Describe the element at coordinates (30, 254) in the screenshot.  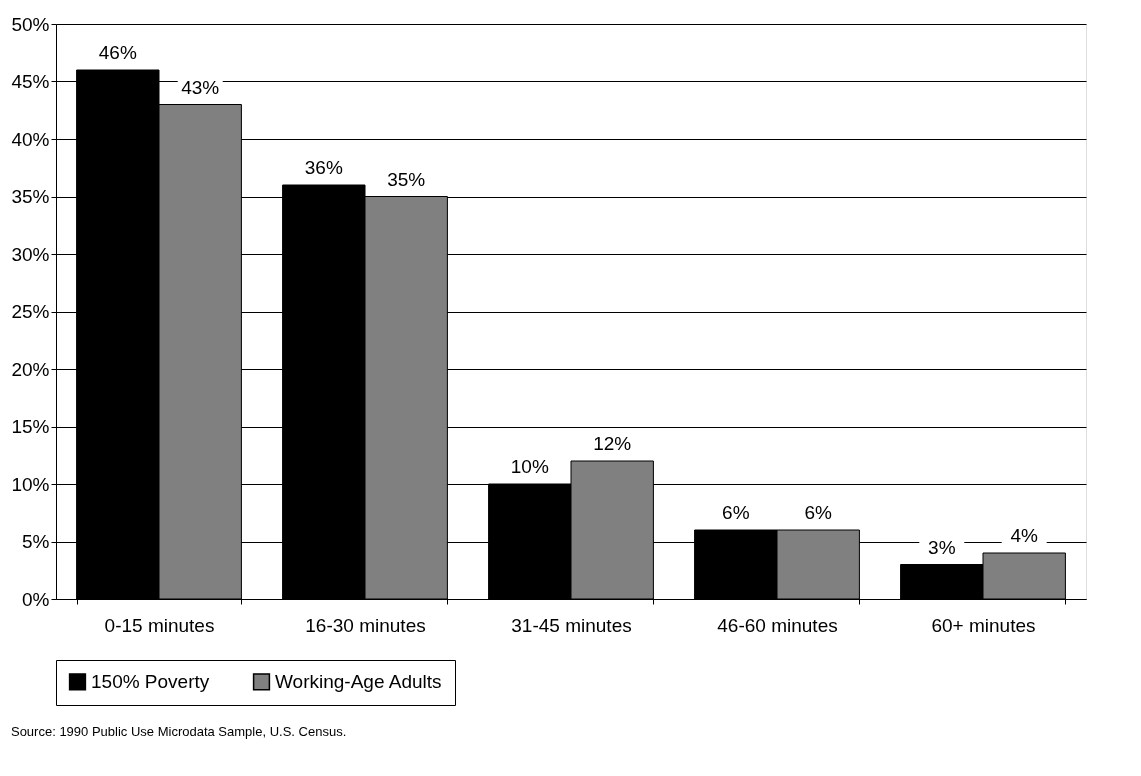
I see `y-tick-label: 30%` at that location.